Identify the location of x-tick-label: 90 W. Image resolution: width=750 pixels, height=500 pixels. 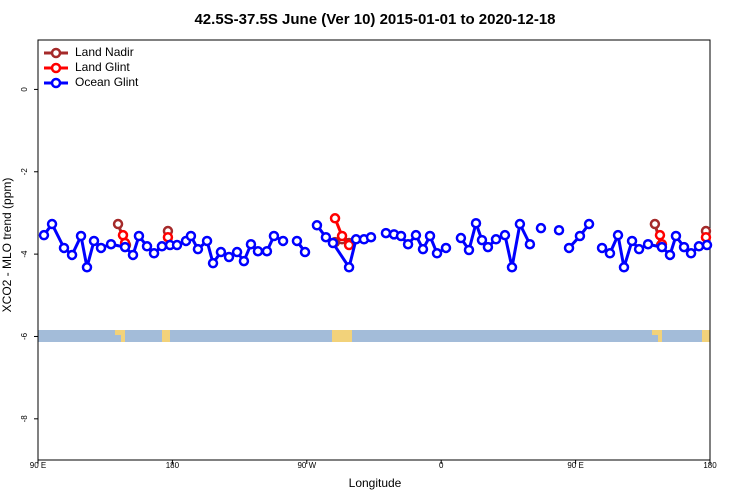
(306, 465).